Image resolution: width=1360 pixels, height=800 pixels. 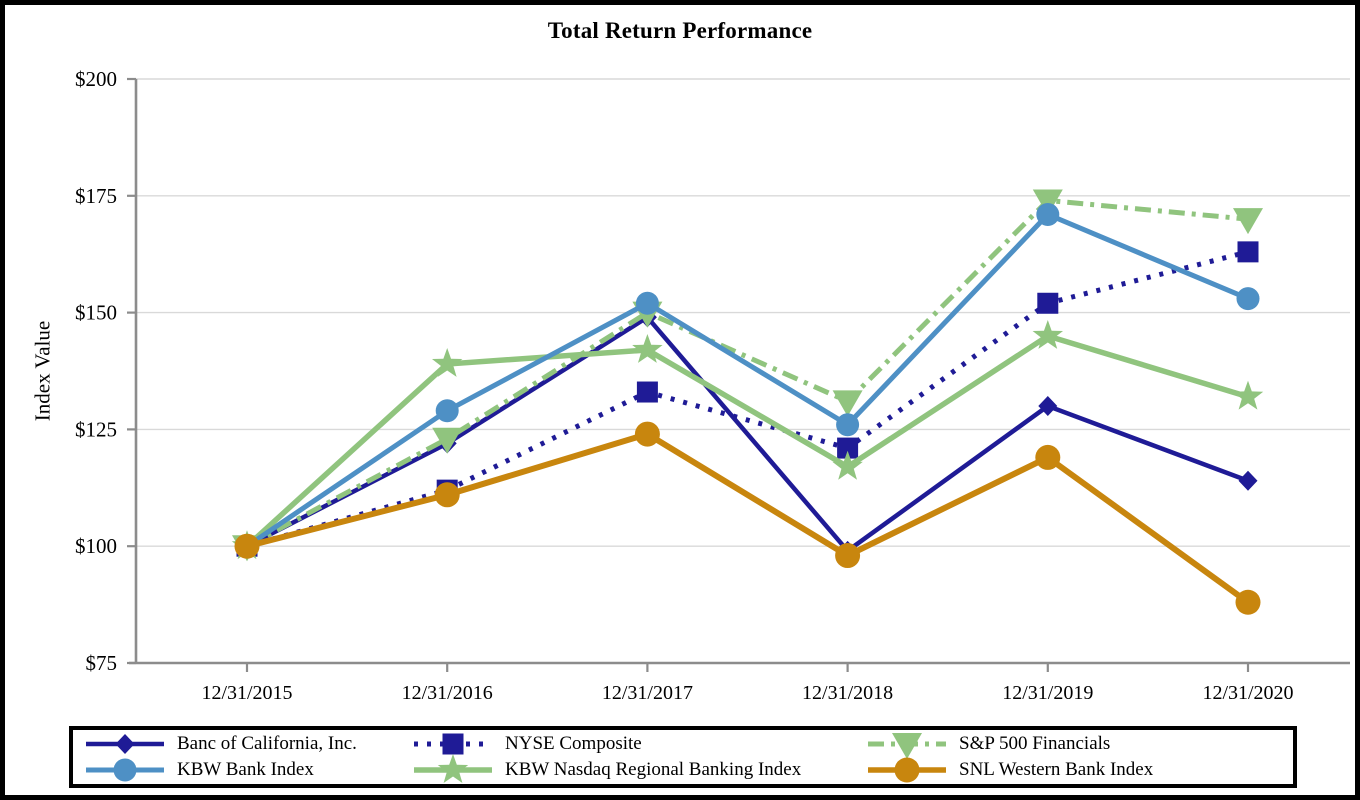 I want to click on y-tick-label: $125, so click(x=96, y=429).